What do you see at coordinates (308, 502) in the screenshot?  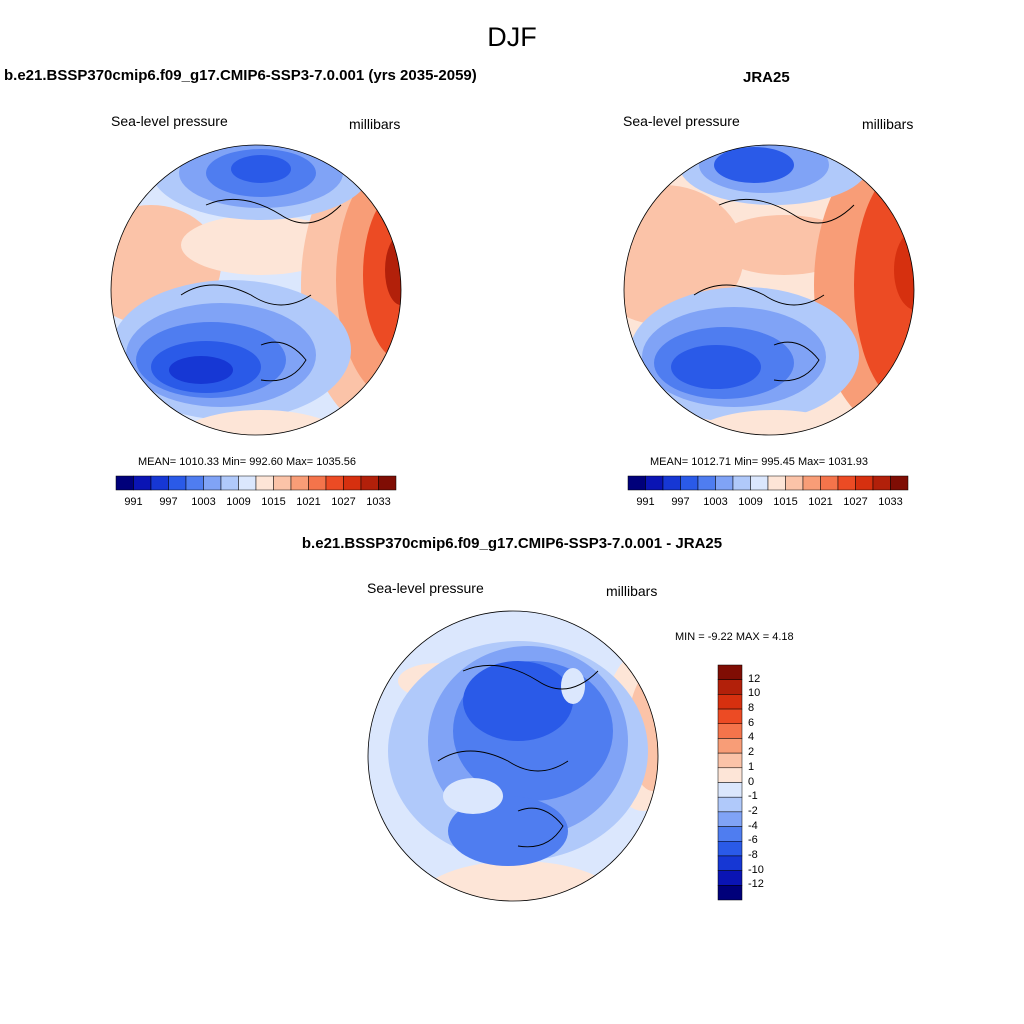 I see `panel-1-colorbar-tick-label: 1021` at bounding box center [308, 502].